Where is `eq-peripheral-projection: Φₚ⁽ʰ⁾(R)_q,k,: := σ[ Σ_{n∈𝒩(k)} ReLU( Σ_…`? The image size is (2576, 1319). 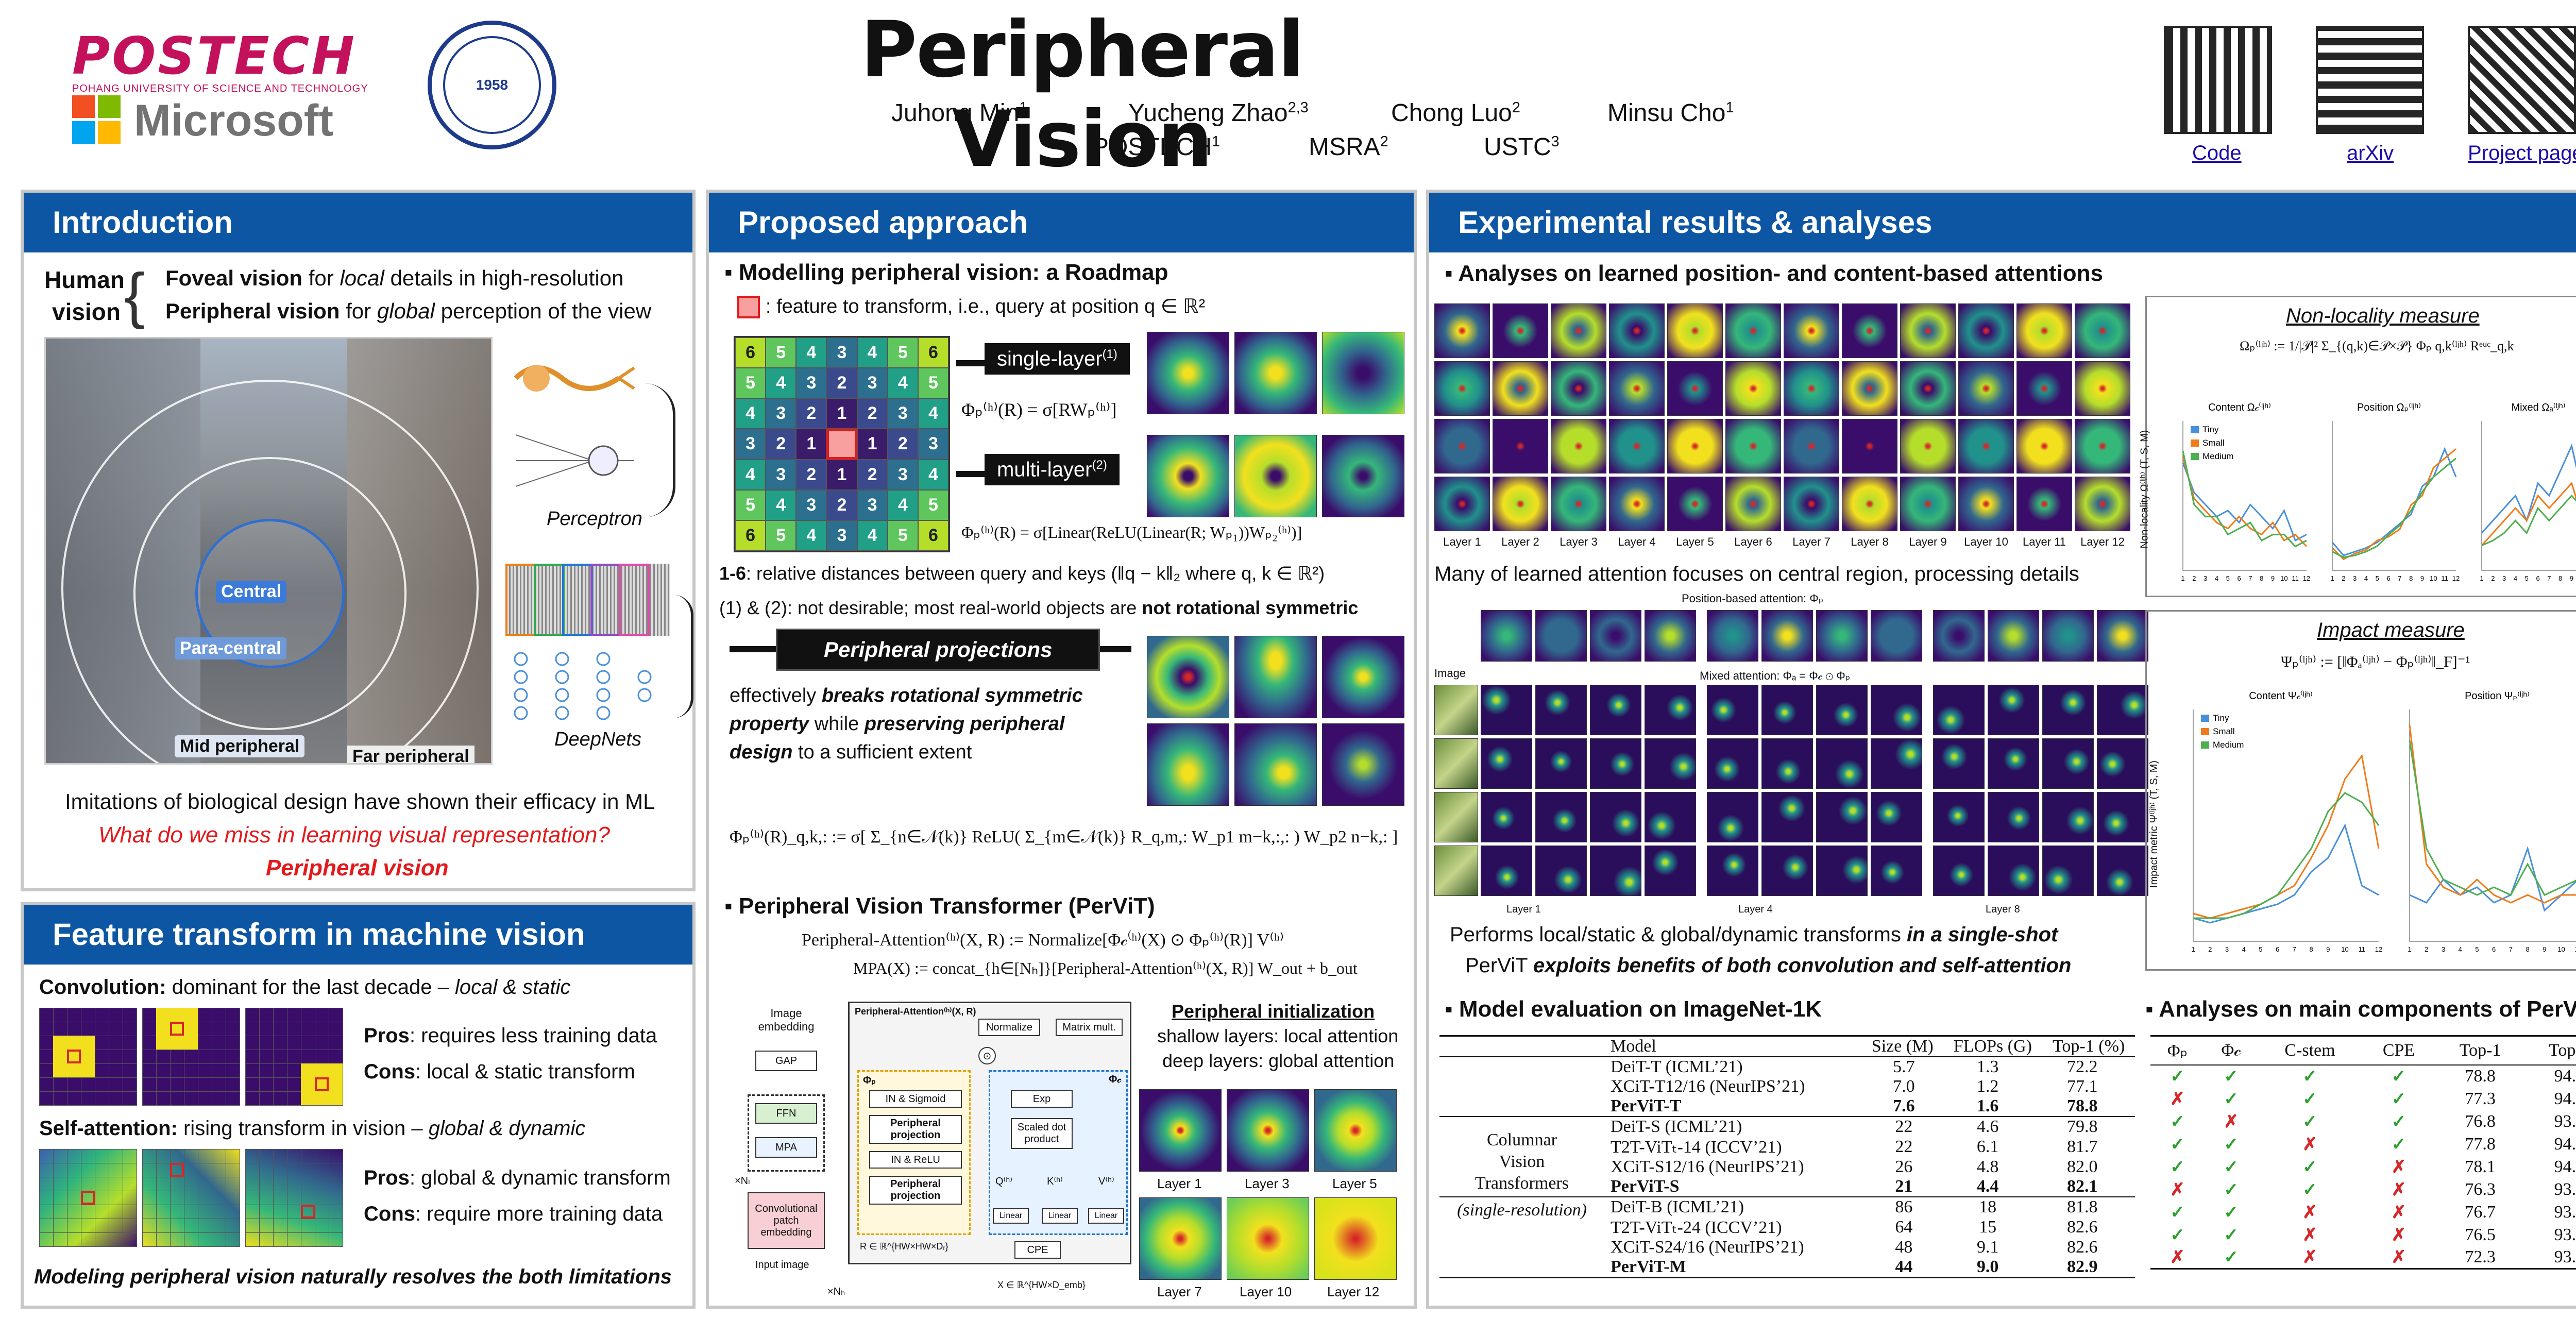 eq-peripheral-projection: Φₚ⁽ʰ⁾(R)_q,k,: := σ[ Σ_{n∈𝒩(k)} ReLU( Σ_… is located at coordinates (1064, 837).